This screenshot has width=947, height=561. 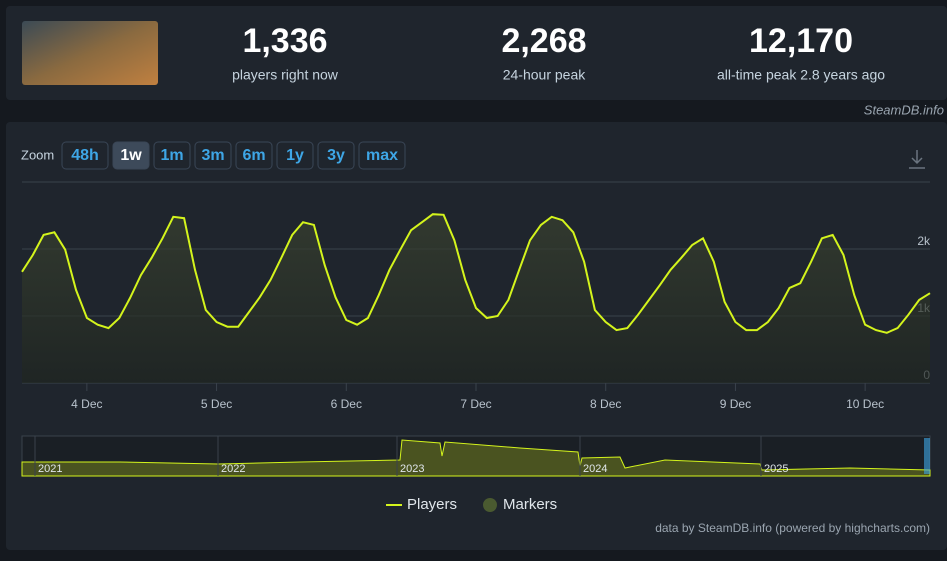 What do you see at coordinates (543, 41) in the screenshot?
I see `stat-value: 2,268` at bounding box center [543, 41].